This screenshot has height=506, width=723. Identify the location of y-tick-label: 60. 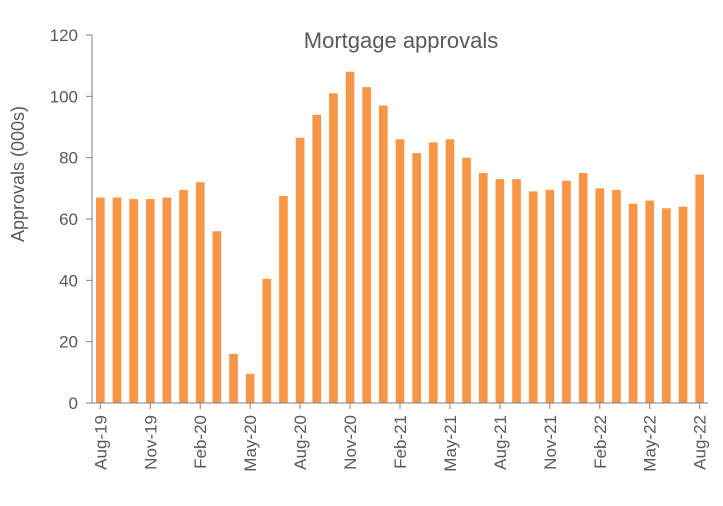
(68, 219).